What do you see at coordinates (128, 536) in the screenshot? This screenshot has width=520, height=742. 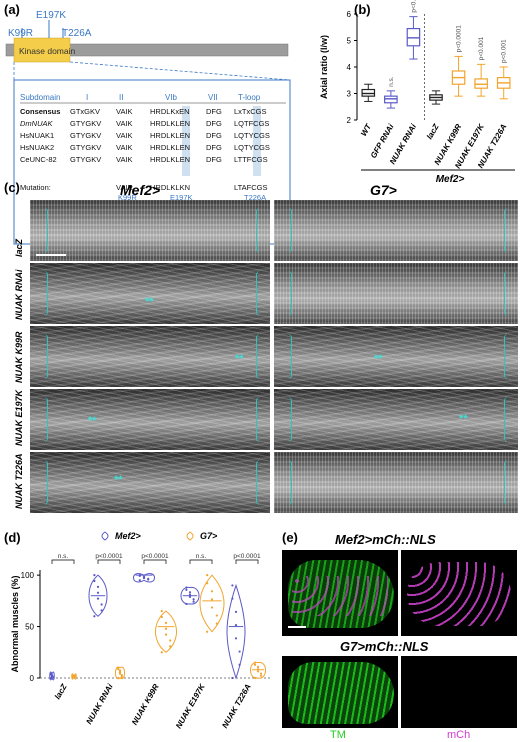 I see `legend-label: Mef2>` at bounding box center [128, 536].